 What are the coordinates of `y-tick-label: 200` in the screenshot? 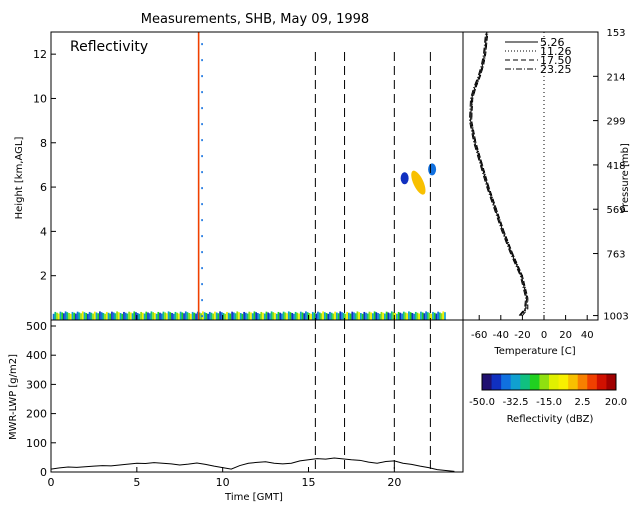 It's located at (36, 414).